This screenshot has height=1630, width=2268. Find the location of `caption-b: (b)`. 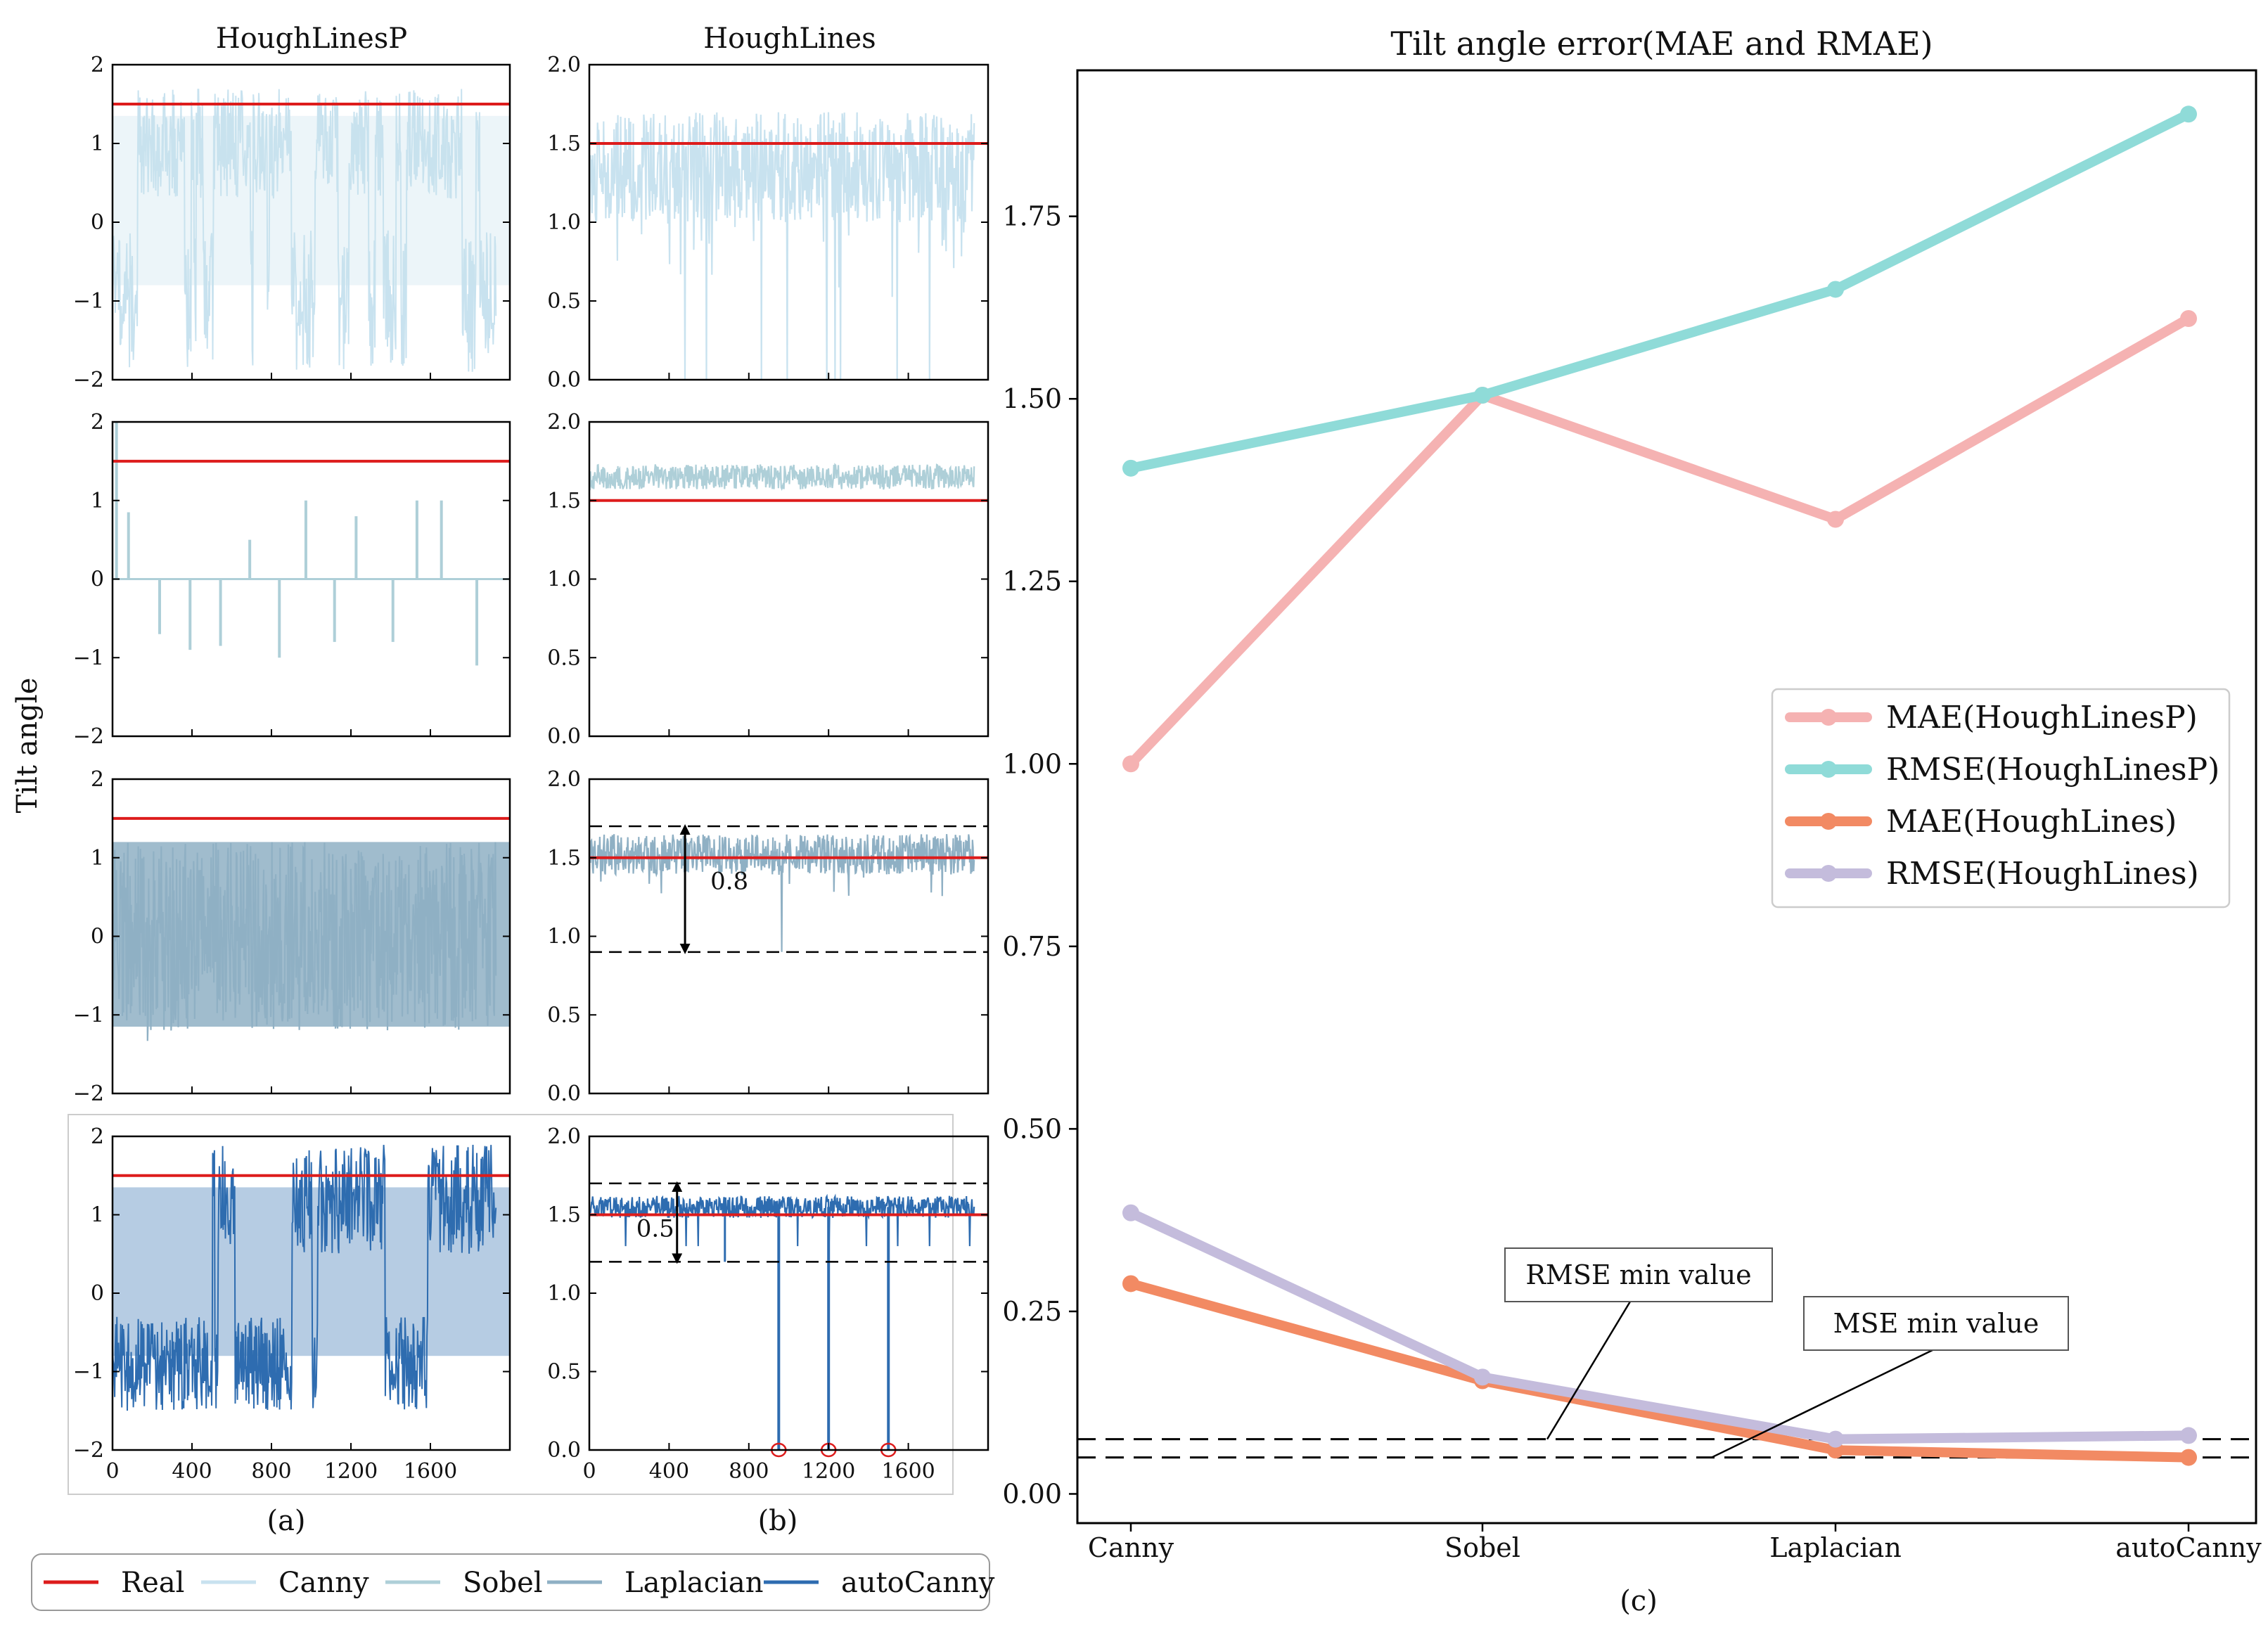

caption-b: (b) is located at coordinates (778, 1521).